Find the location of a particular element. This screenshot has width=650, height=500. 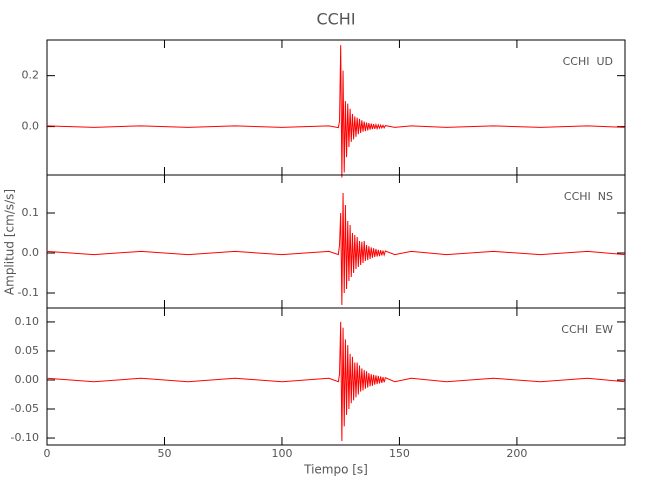

y-tick-label: -0.05 is located at coordinates (25, 408).